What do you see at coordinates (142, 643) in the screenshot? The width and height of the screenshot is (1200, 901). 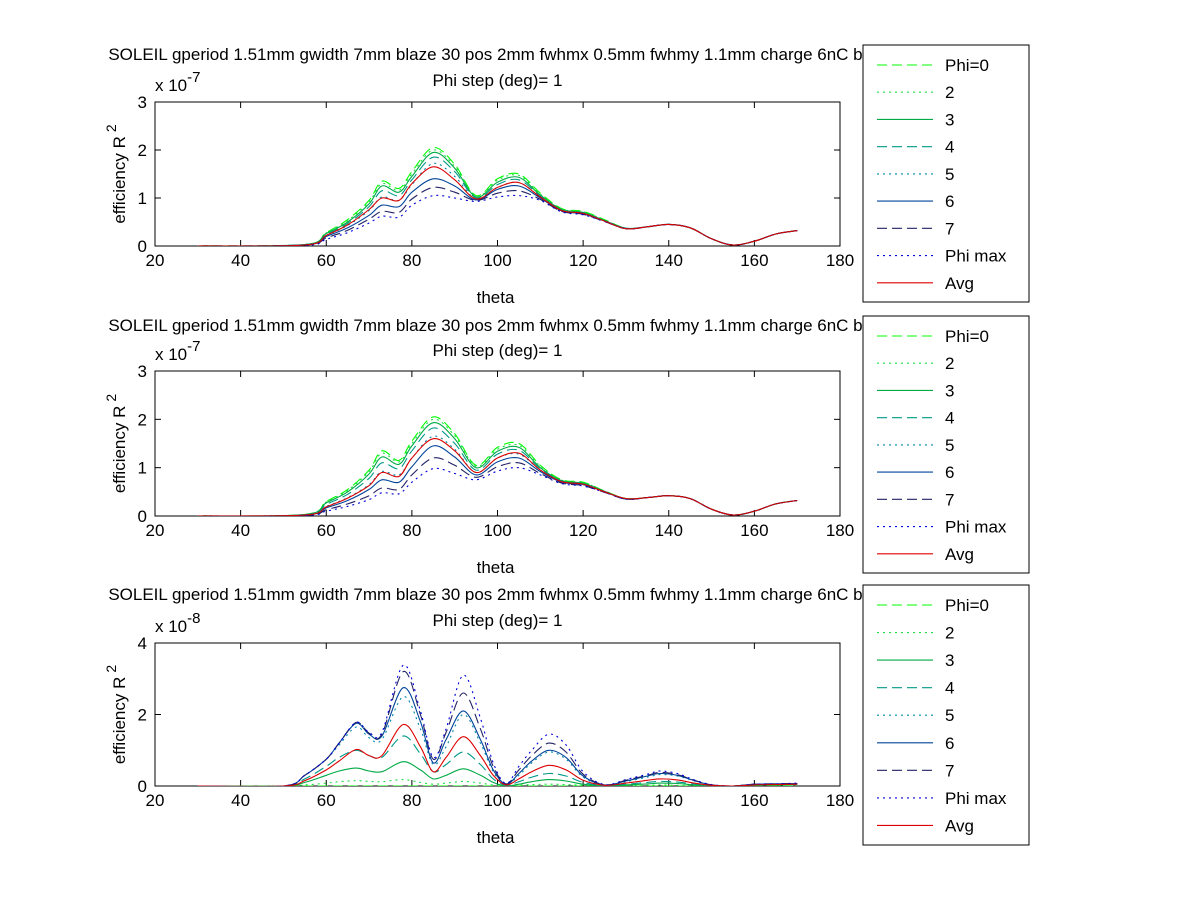 I see `y-tick-label: 4` at bounding box center [142, 643].